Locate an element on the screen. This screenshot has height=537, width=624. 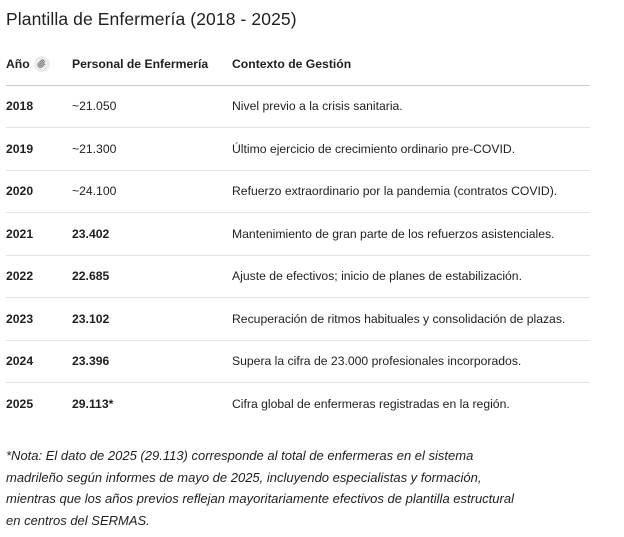
column-header-context: Contexto de Gestión is located at coordinates (411, 64).